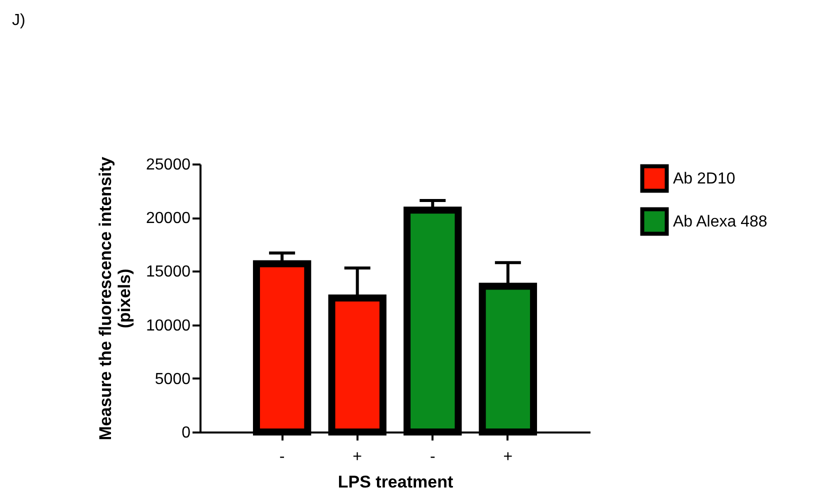 The width and height of the screenshot is (822, 498). Describe the element at coordinates (168, 219) in the screenshot. I see `y-tick-label: 20000` at that location.